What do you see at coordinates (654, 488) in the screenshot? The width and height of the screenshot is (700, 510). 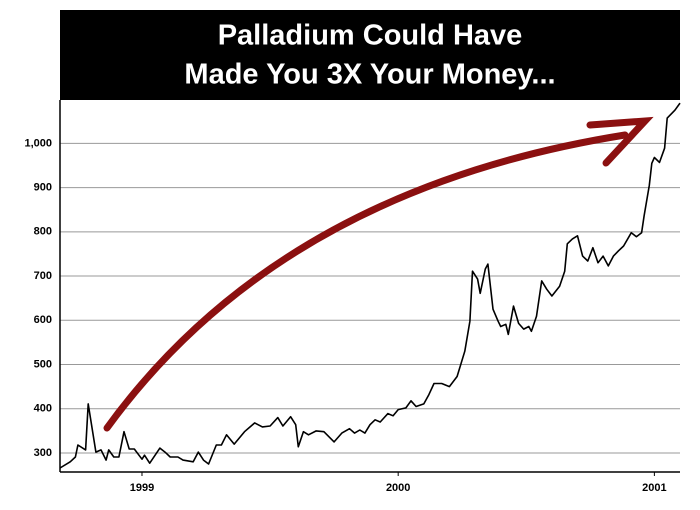 I see `x-tick-label: 2001` at bounding box center [654, 488].